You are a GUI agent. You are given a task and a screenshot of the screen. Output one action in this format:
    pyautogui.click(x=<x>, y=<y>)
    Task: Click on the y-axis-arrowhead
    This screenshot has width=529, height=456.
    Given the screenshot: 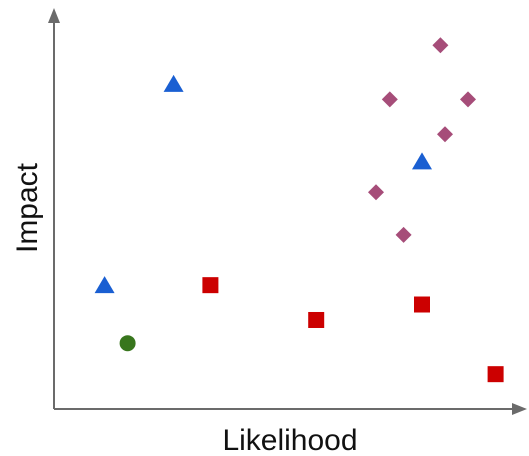 What is the action you would take?
    pyautogui.click(x=54, y=15)
    